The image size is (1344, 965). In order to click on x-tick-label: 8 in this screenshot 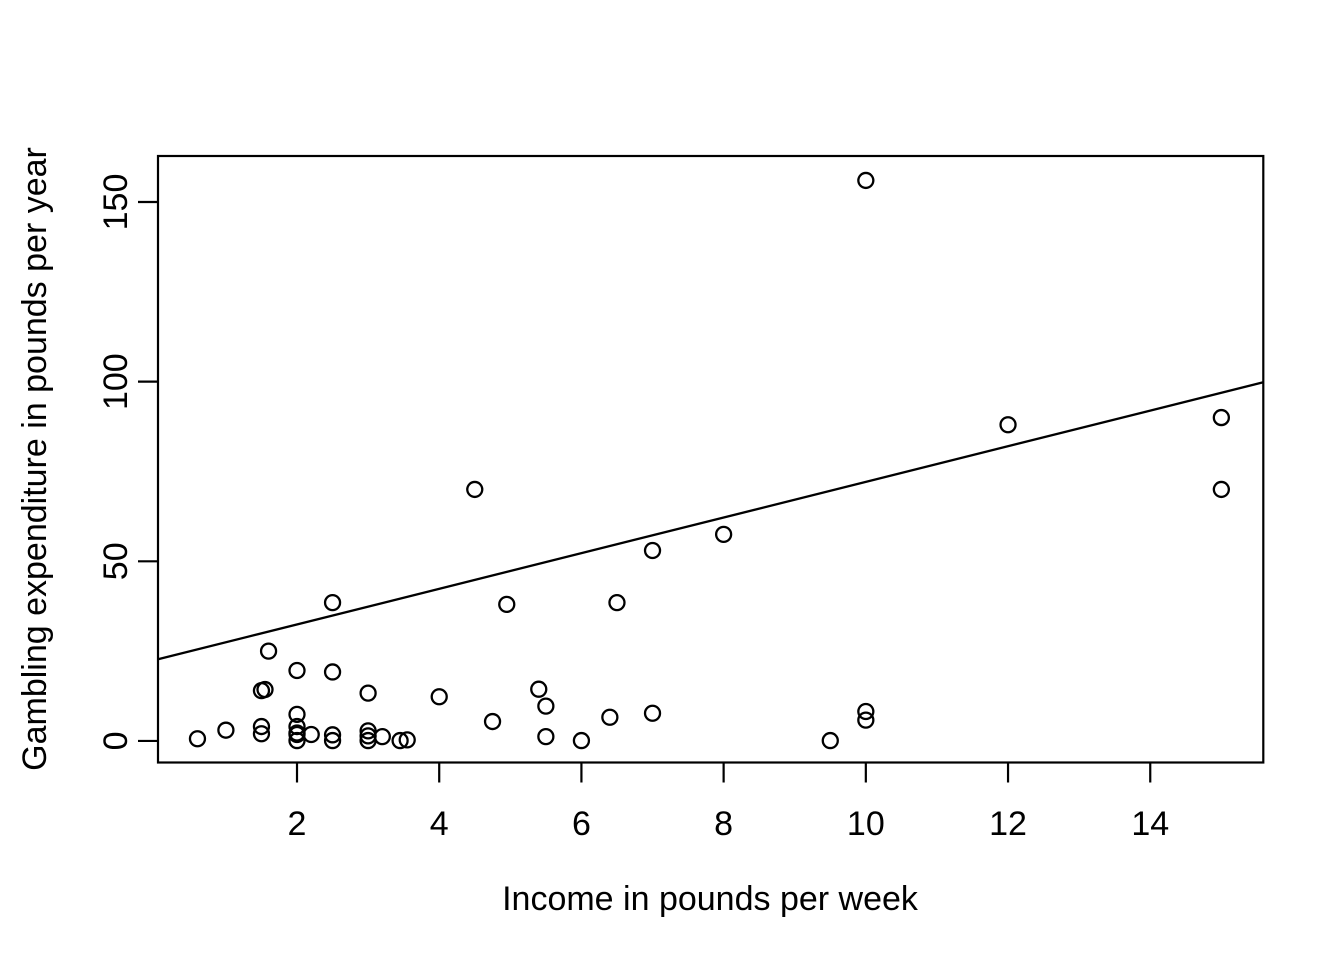, I will do `click(723, 824)`.